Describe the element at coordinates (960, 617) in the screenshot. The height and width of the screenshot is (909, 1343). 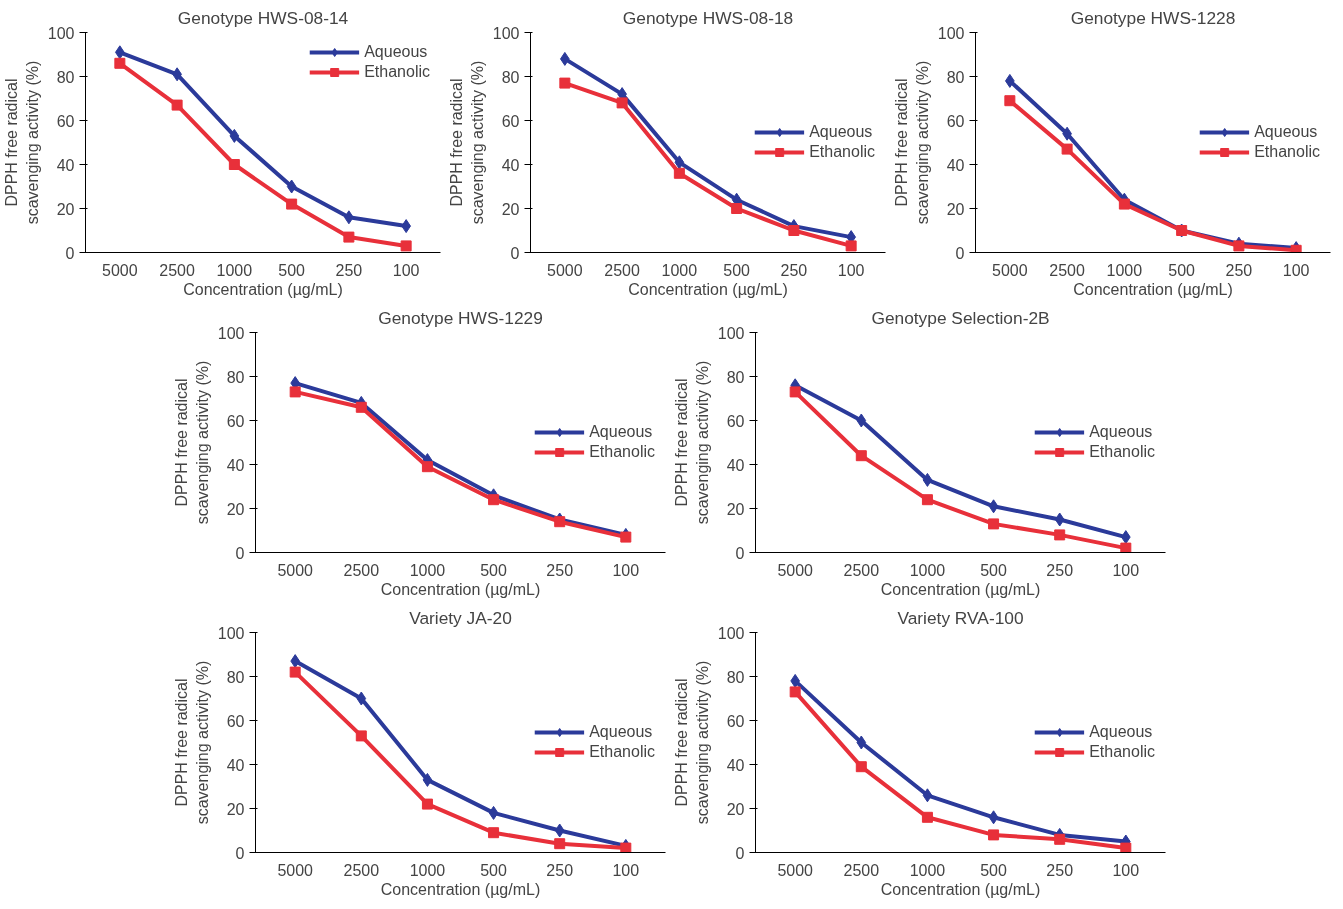
I see `chart-title: Variety RVA-100` at that location.